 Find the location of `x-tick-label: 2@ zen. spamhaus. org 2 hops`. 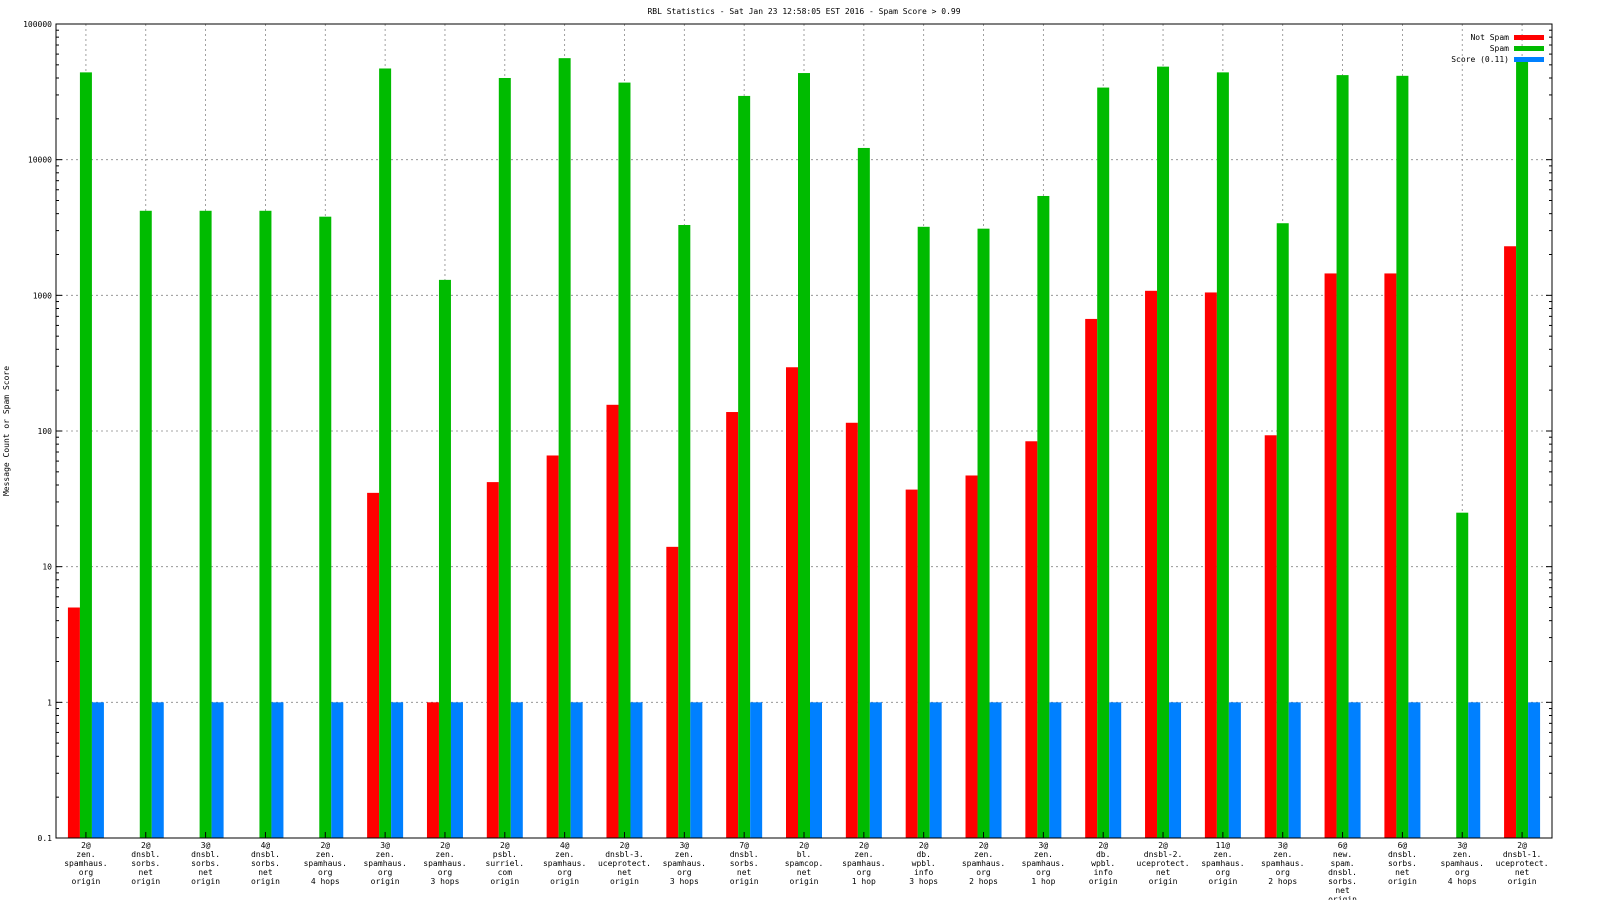

x-tick-label: 2@ zen. spamhaus. org 2 hops is located at coordinates (983, 863).